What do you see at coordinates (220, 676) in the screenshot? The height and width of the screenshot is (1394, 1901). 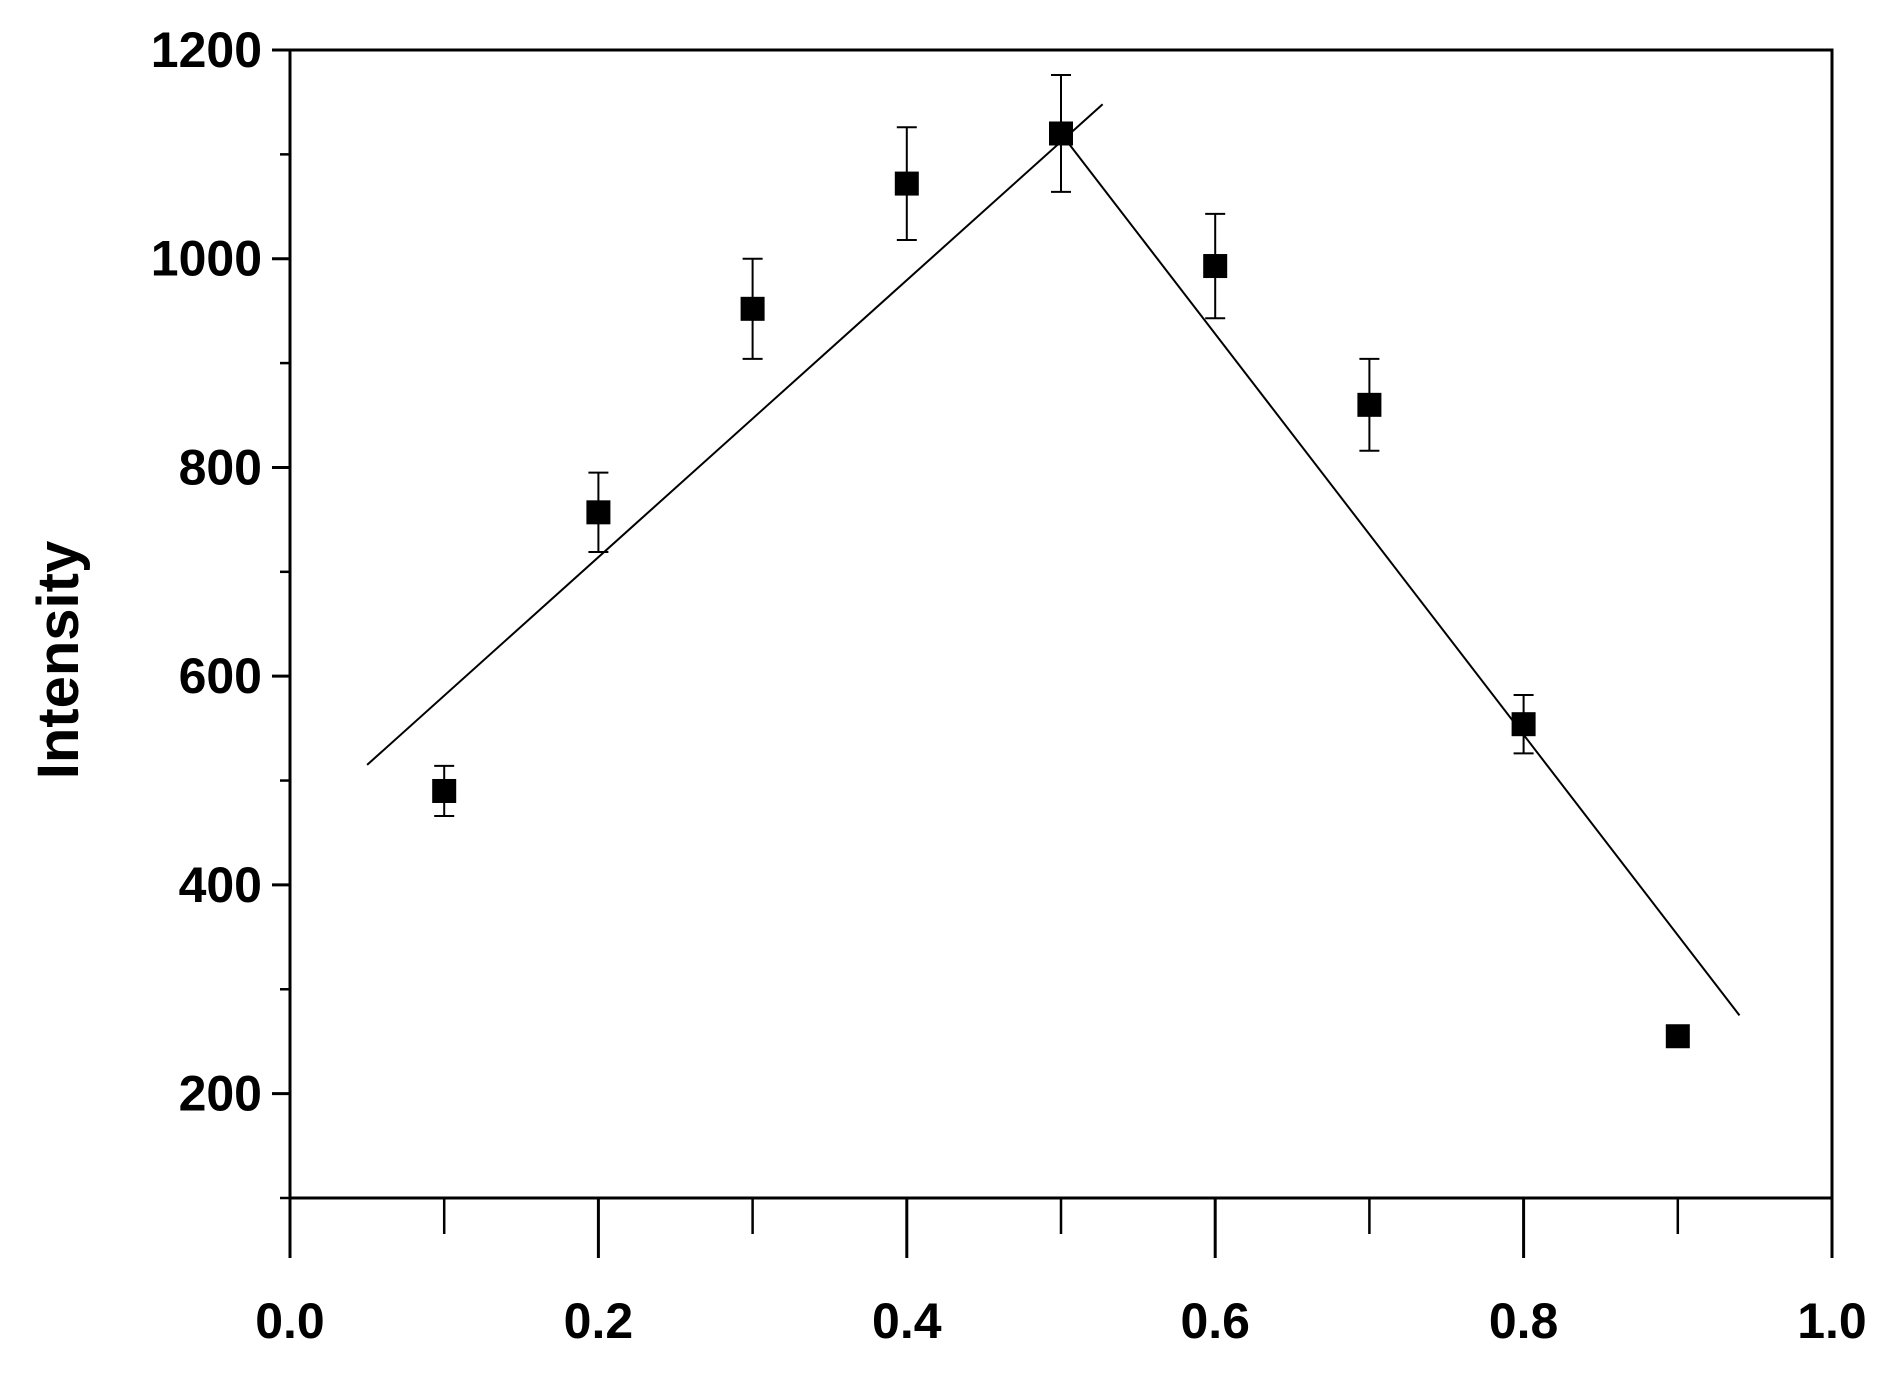 I see `y-tick-label: 600` at bounding box center [220, 676].